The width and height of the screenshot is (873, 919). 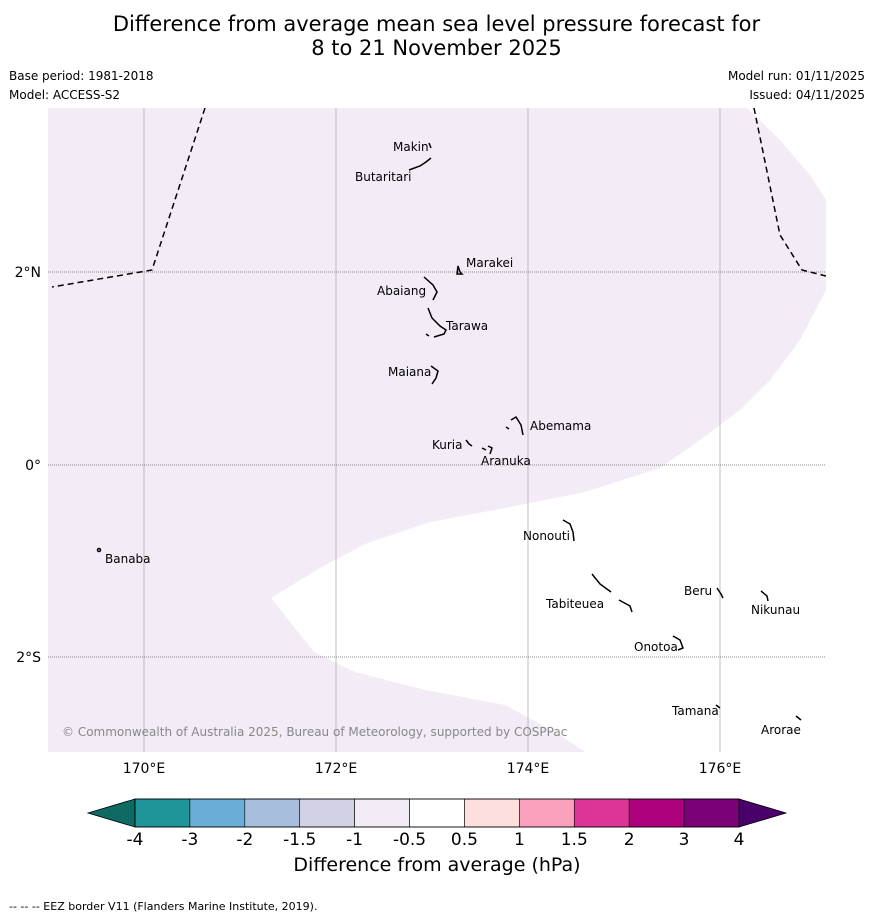 What do you see at coordinates (111, 813) in the screenshot?
I see `colorbar-low-extend` at bounding box center [111, 813].